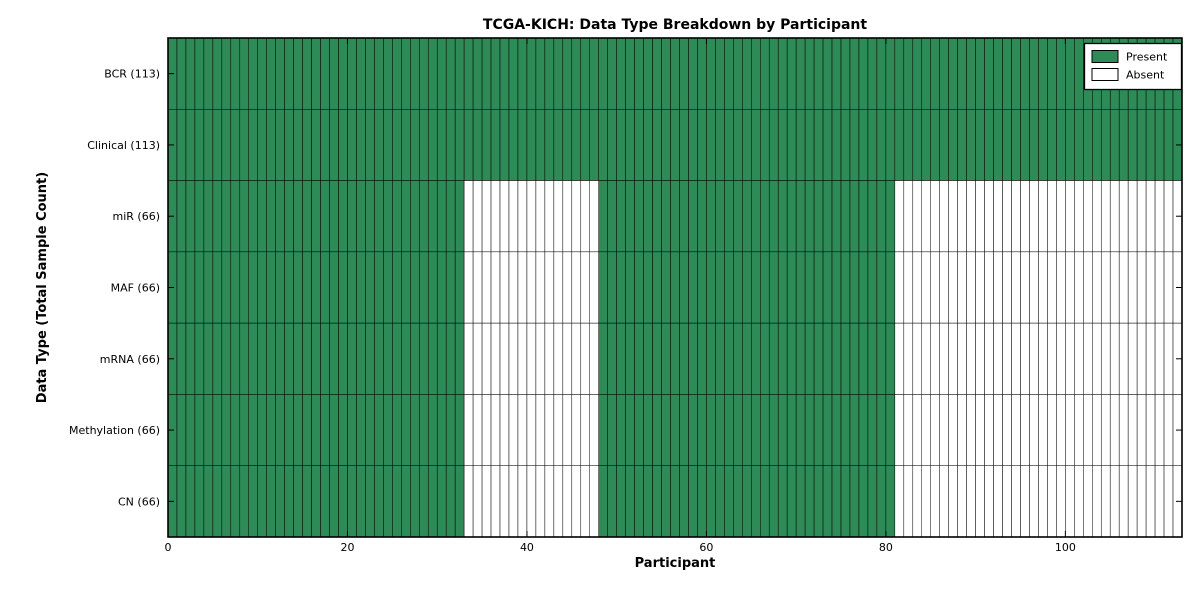 The width and height of the screenshot is (1200, 600). I want to click on x-tick-label: 60, so click(706, 547).